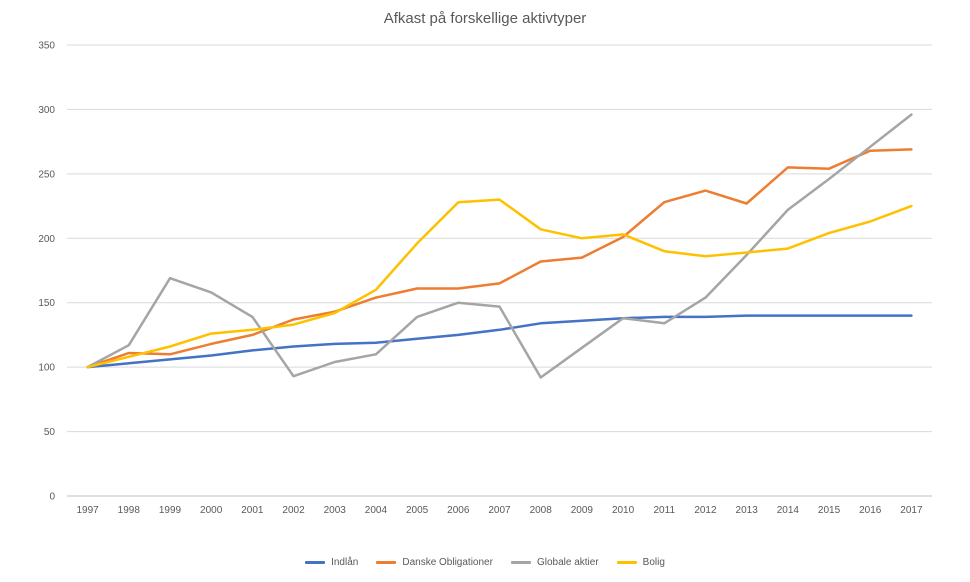 This screenshot has width=970, height=582. Describe the element at coordinates (293, 510) in the screenshot. I see `x-tick-label: 2002` at that location.